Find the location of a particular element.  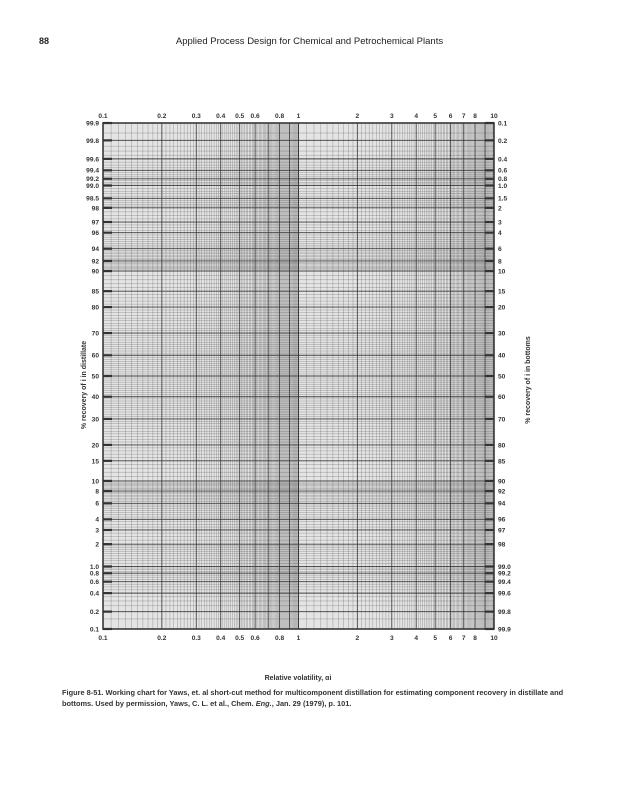

y-tick-right: 85 is located at coordinates (502, 461).